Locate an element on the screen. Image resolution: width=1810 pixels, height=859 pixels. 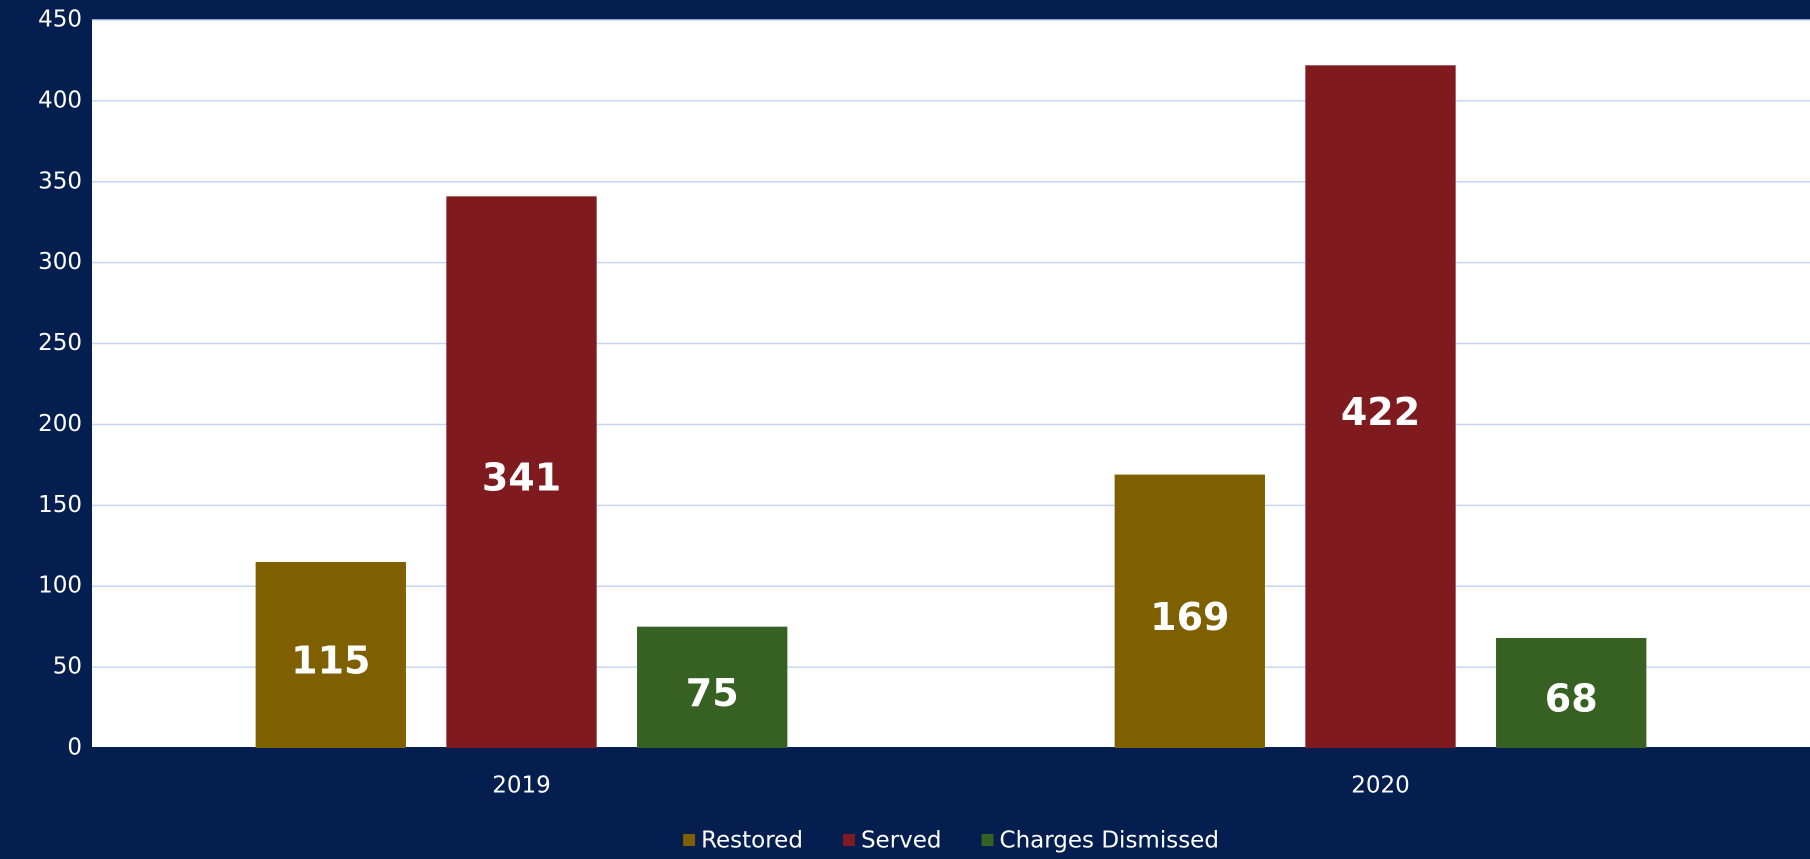
y-tick-label: 450 is located at coordinates (60, 20).